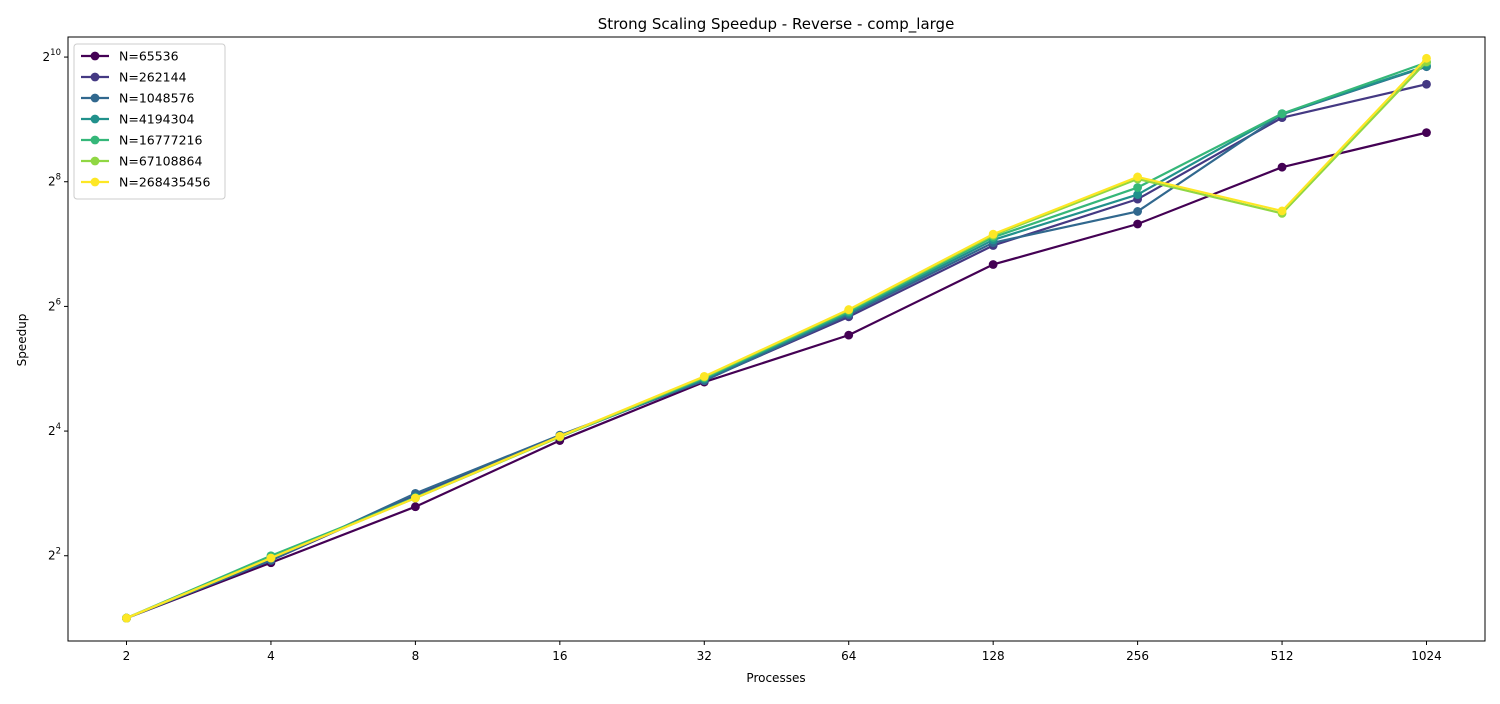  Describe the element at coordinates (1137, 656) in the screenshot. I see `x-tick-label: 256` at that location.